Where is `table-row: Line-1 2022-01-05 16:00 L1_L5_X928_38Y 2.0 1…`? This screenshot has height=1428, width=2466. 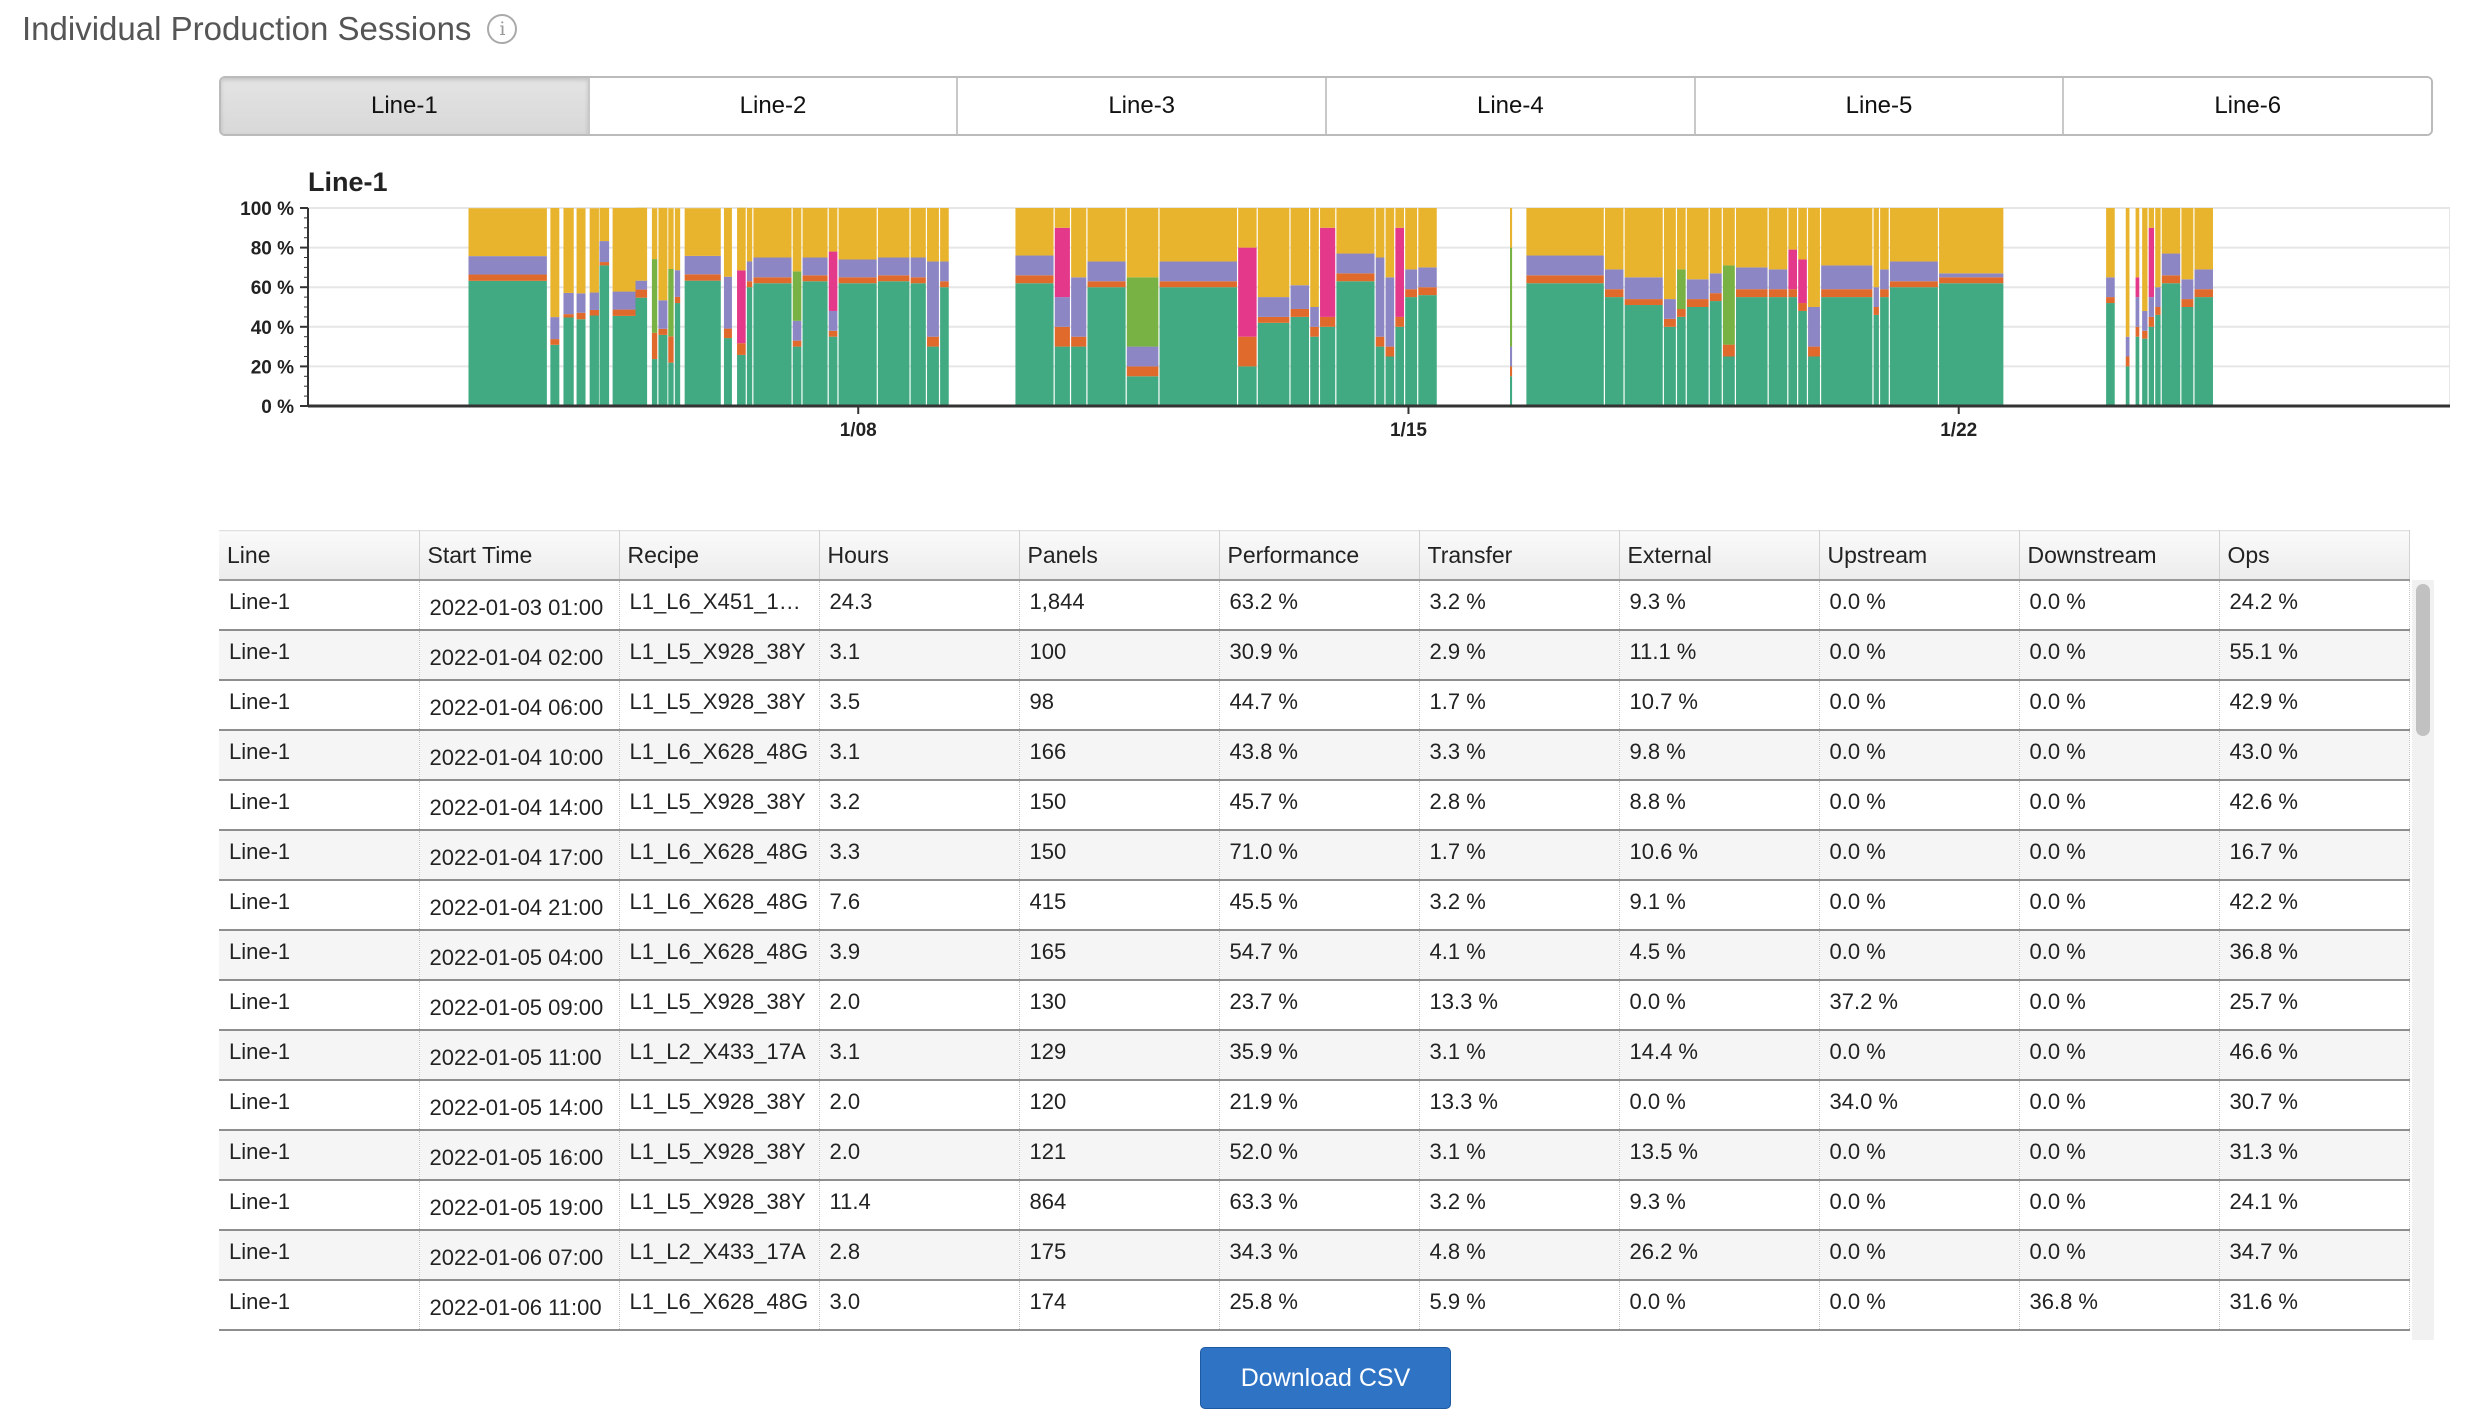 table-row: Line-1 2022-01-05 16:00 L1_L5_X928_38Y 2.0 1… is located at coordinates (1314, 1155).